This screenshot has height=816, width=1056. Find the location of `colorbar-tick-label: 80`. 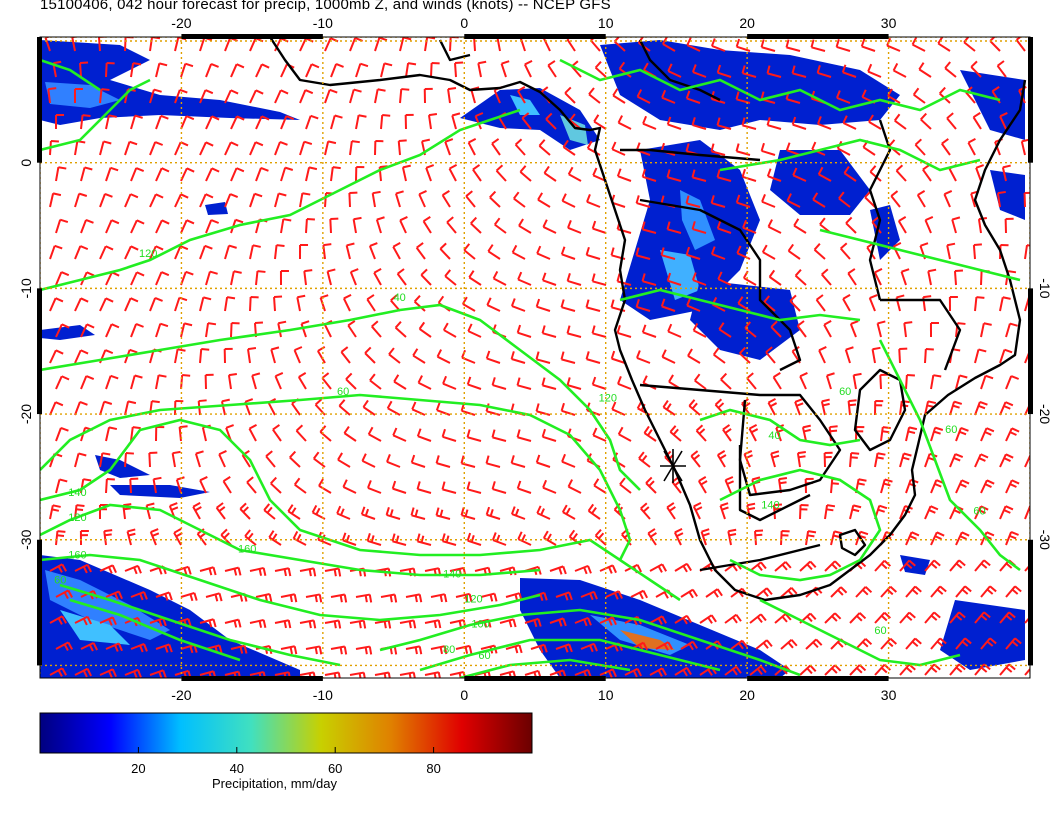

colorbar-tick-label: 80 is located at coordinates (433, 768).